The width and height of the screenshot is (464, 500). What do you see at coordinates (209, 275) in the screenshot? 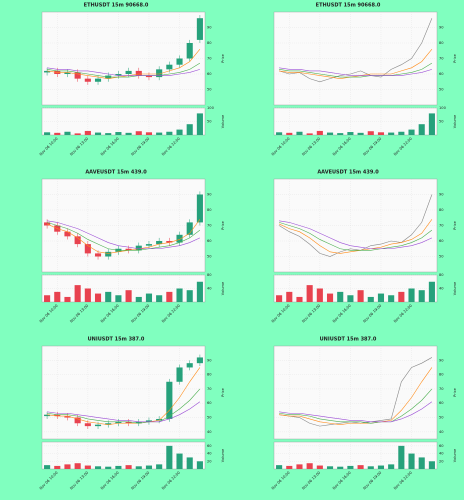
I see `volume-tick-label: 80` at bounding box center [209, 275].